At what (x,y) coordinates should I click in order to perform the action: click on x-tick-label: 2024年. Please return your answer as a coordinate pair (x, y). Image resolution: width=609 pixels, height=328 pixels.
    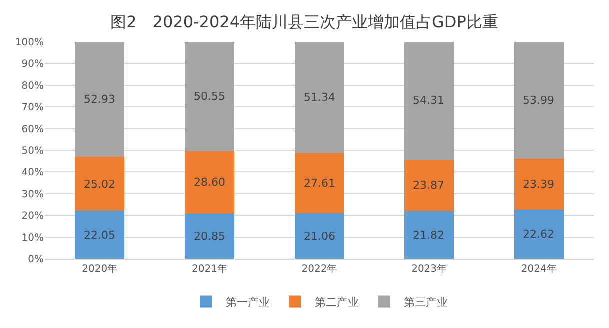
    Looking at the image, I should click on (539, 269).